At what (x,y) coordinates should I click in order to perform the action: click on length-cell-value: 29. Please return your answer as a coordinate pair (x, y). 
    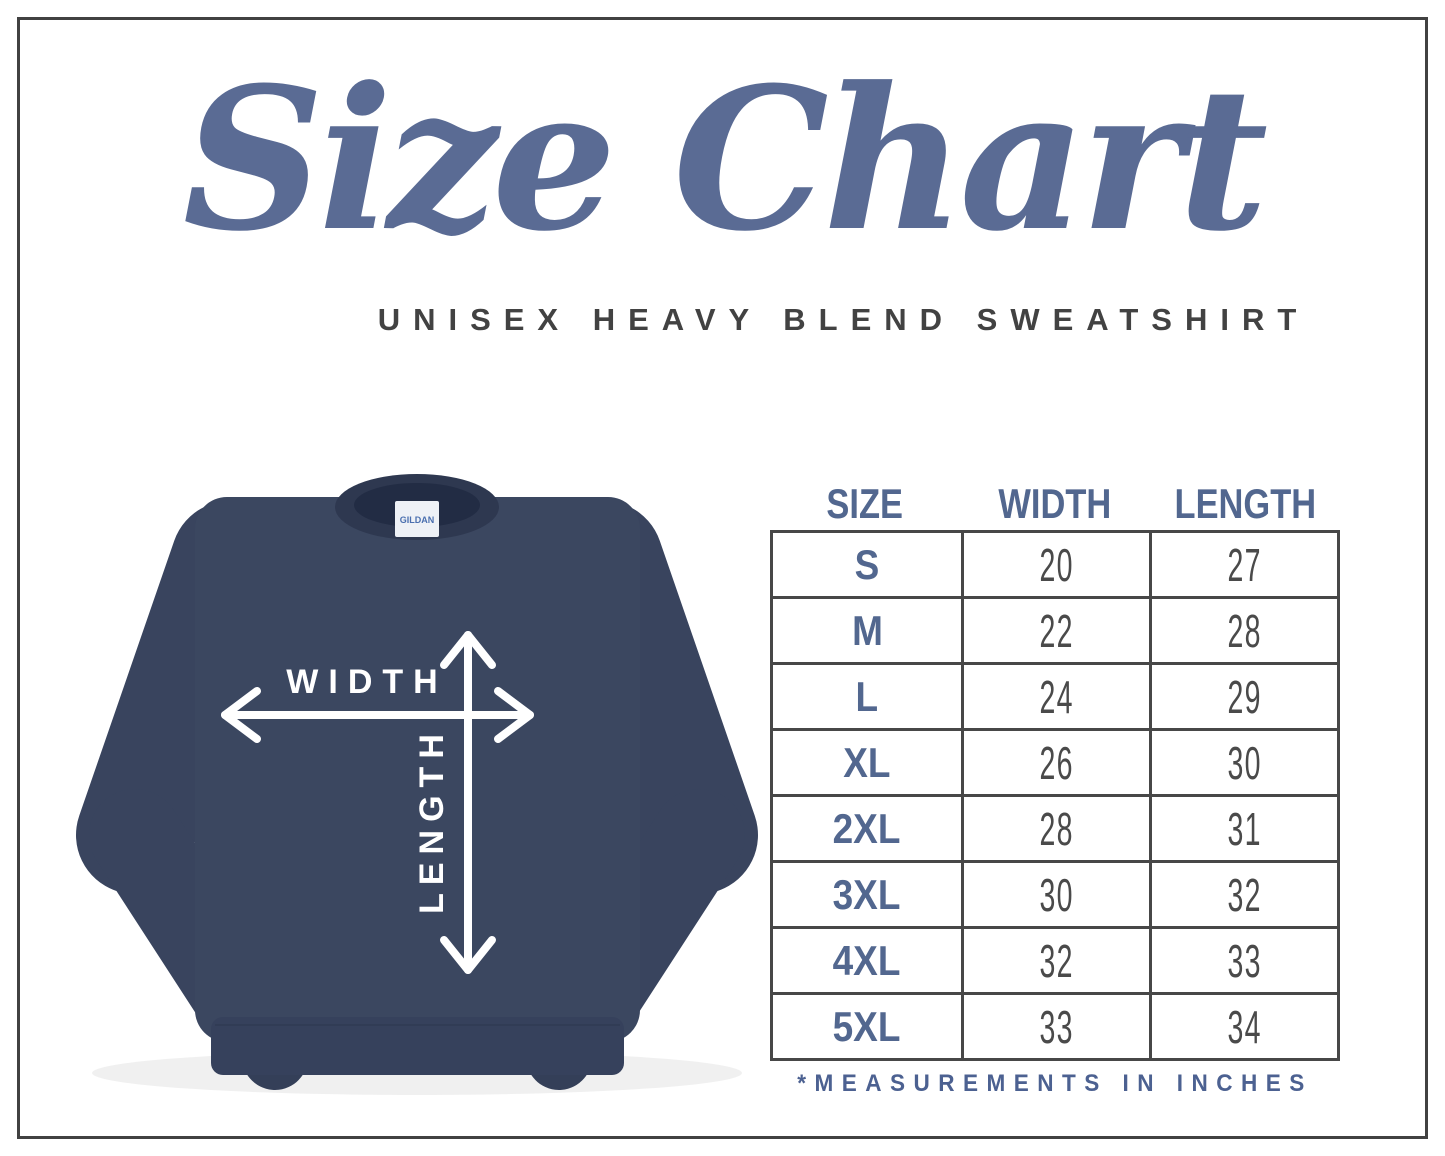
    Looking at the image, I should click on (1244, 696).